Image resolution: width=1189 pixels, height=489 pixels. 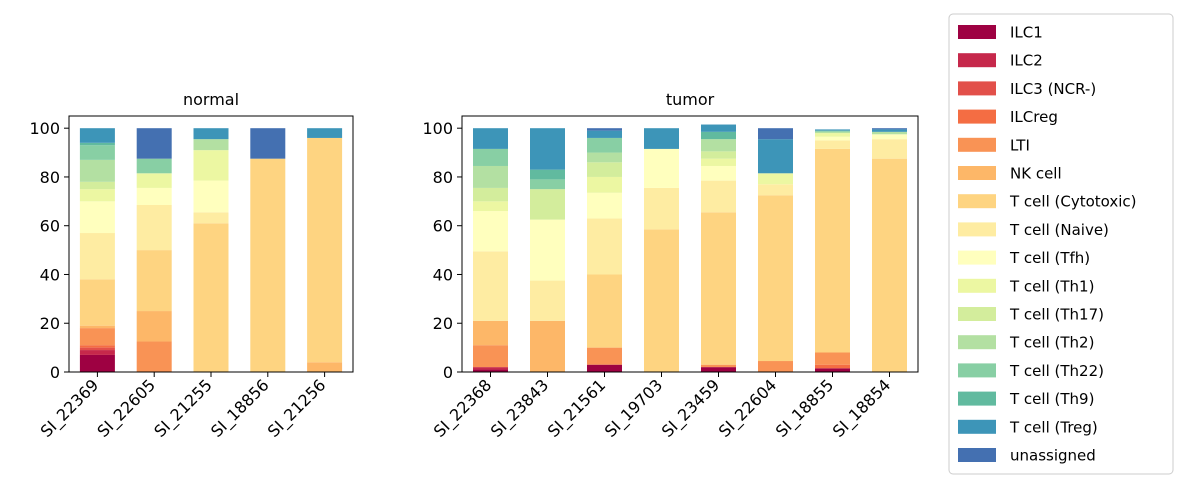 What do you see at coordinates (1034, 117) in the screenshot?
I see `legend-label: ILCreg` at bounding box center [1034, 117].